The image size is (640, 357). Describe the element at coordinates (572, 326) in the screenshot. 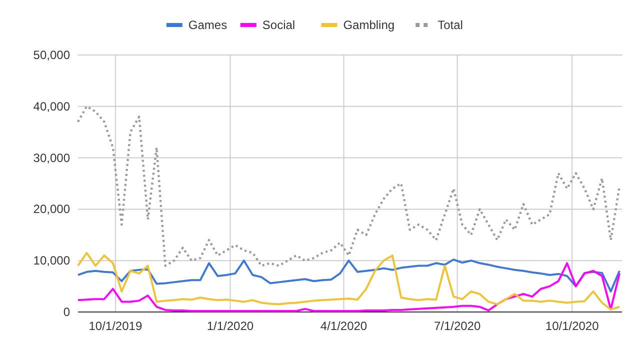

I see `x-tick-label: 10/1/2020` at that location.